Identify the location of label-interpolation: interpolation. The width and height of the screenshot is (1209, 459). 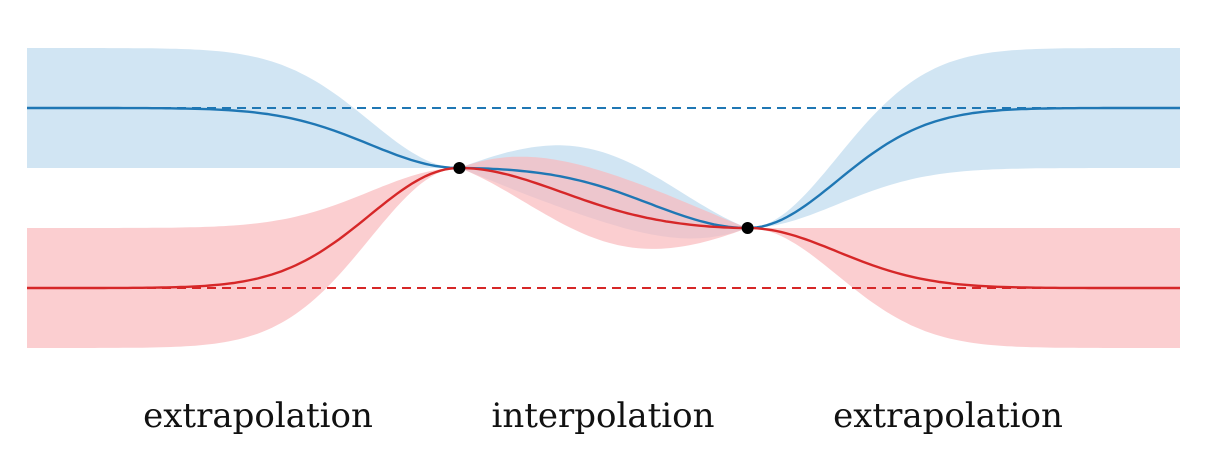
(603, 416).